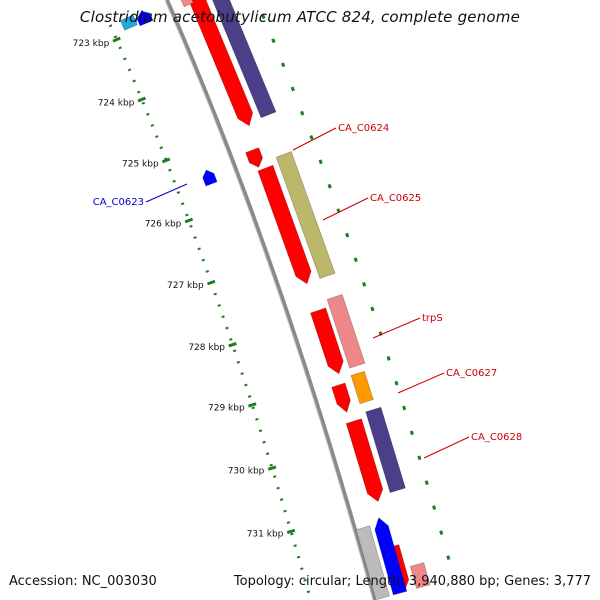 The width and height of the screenshot is (600, 600). Describe the element at coordinates (363, 128) in the screenshot. I see `gene-label: CA_C0624` at that location.